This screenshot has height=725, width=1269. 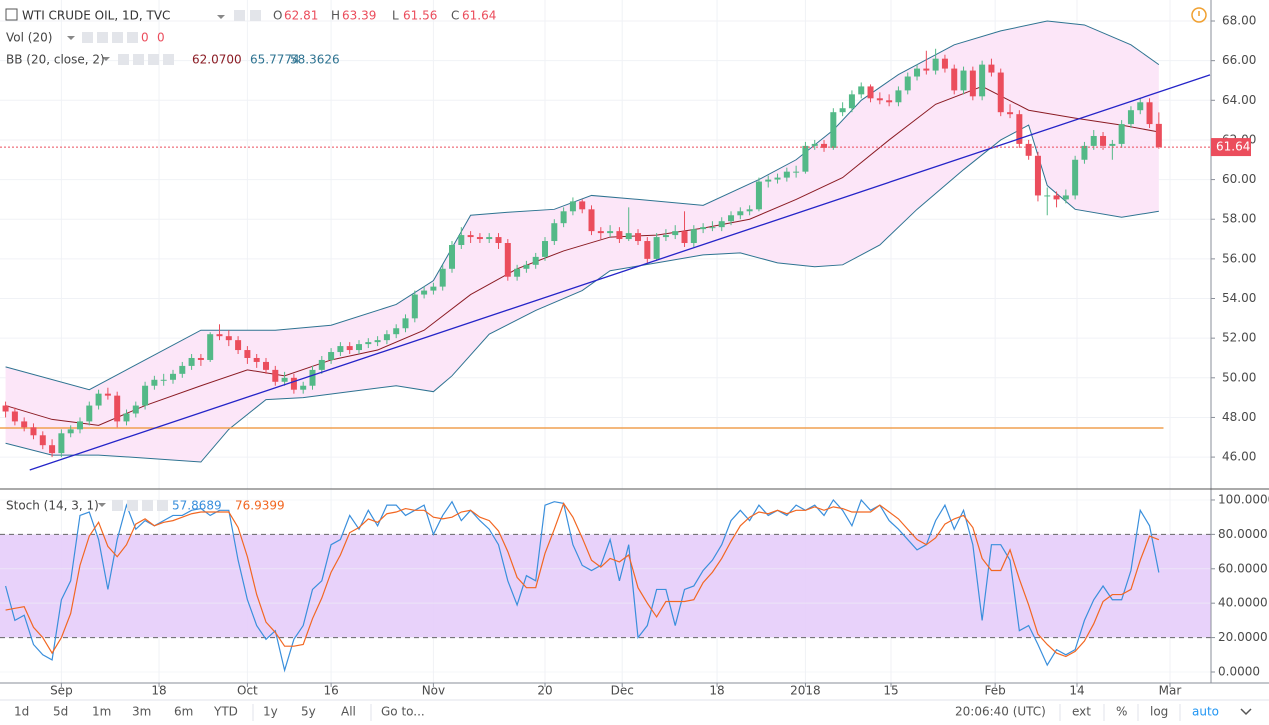 What do you see at coordinates (890, 691) in the screenshot?
I see `x-tick-label: 15` at bounding box center [890, 691].